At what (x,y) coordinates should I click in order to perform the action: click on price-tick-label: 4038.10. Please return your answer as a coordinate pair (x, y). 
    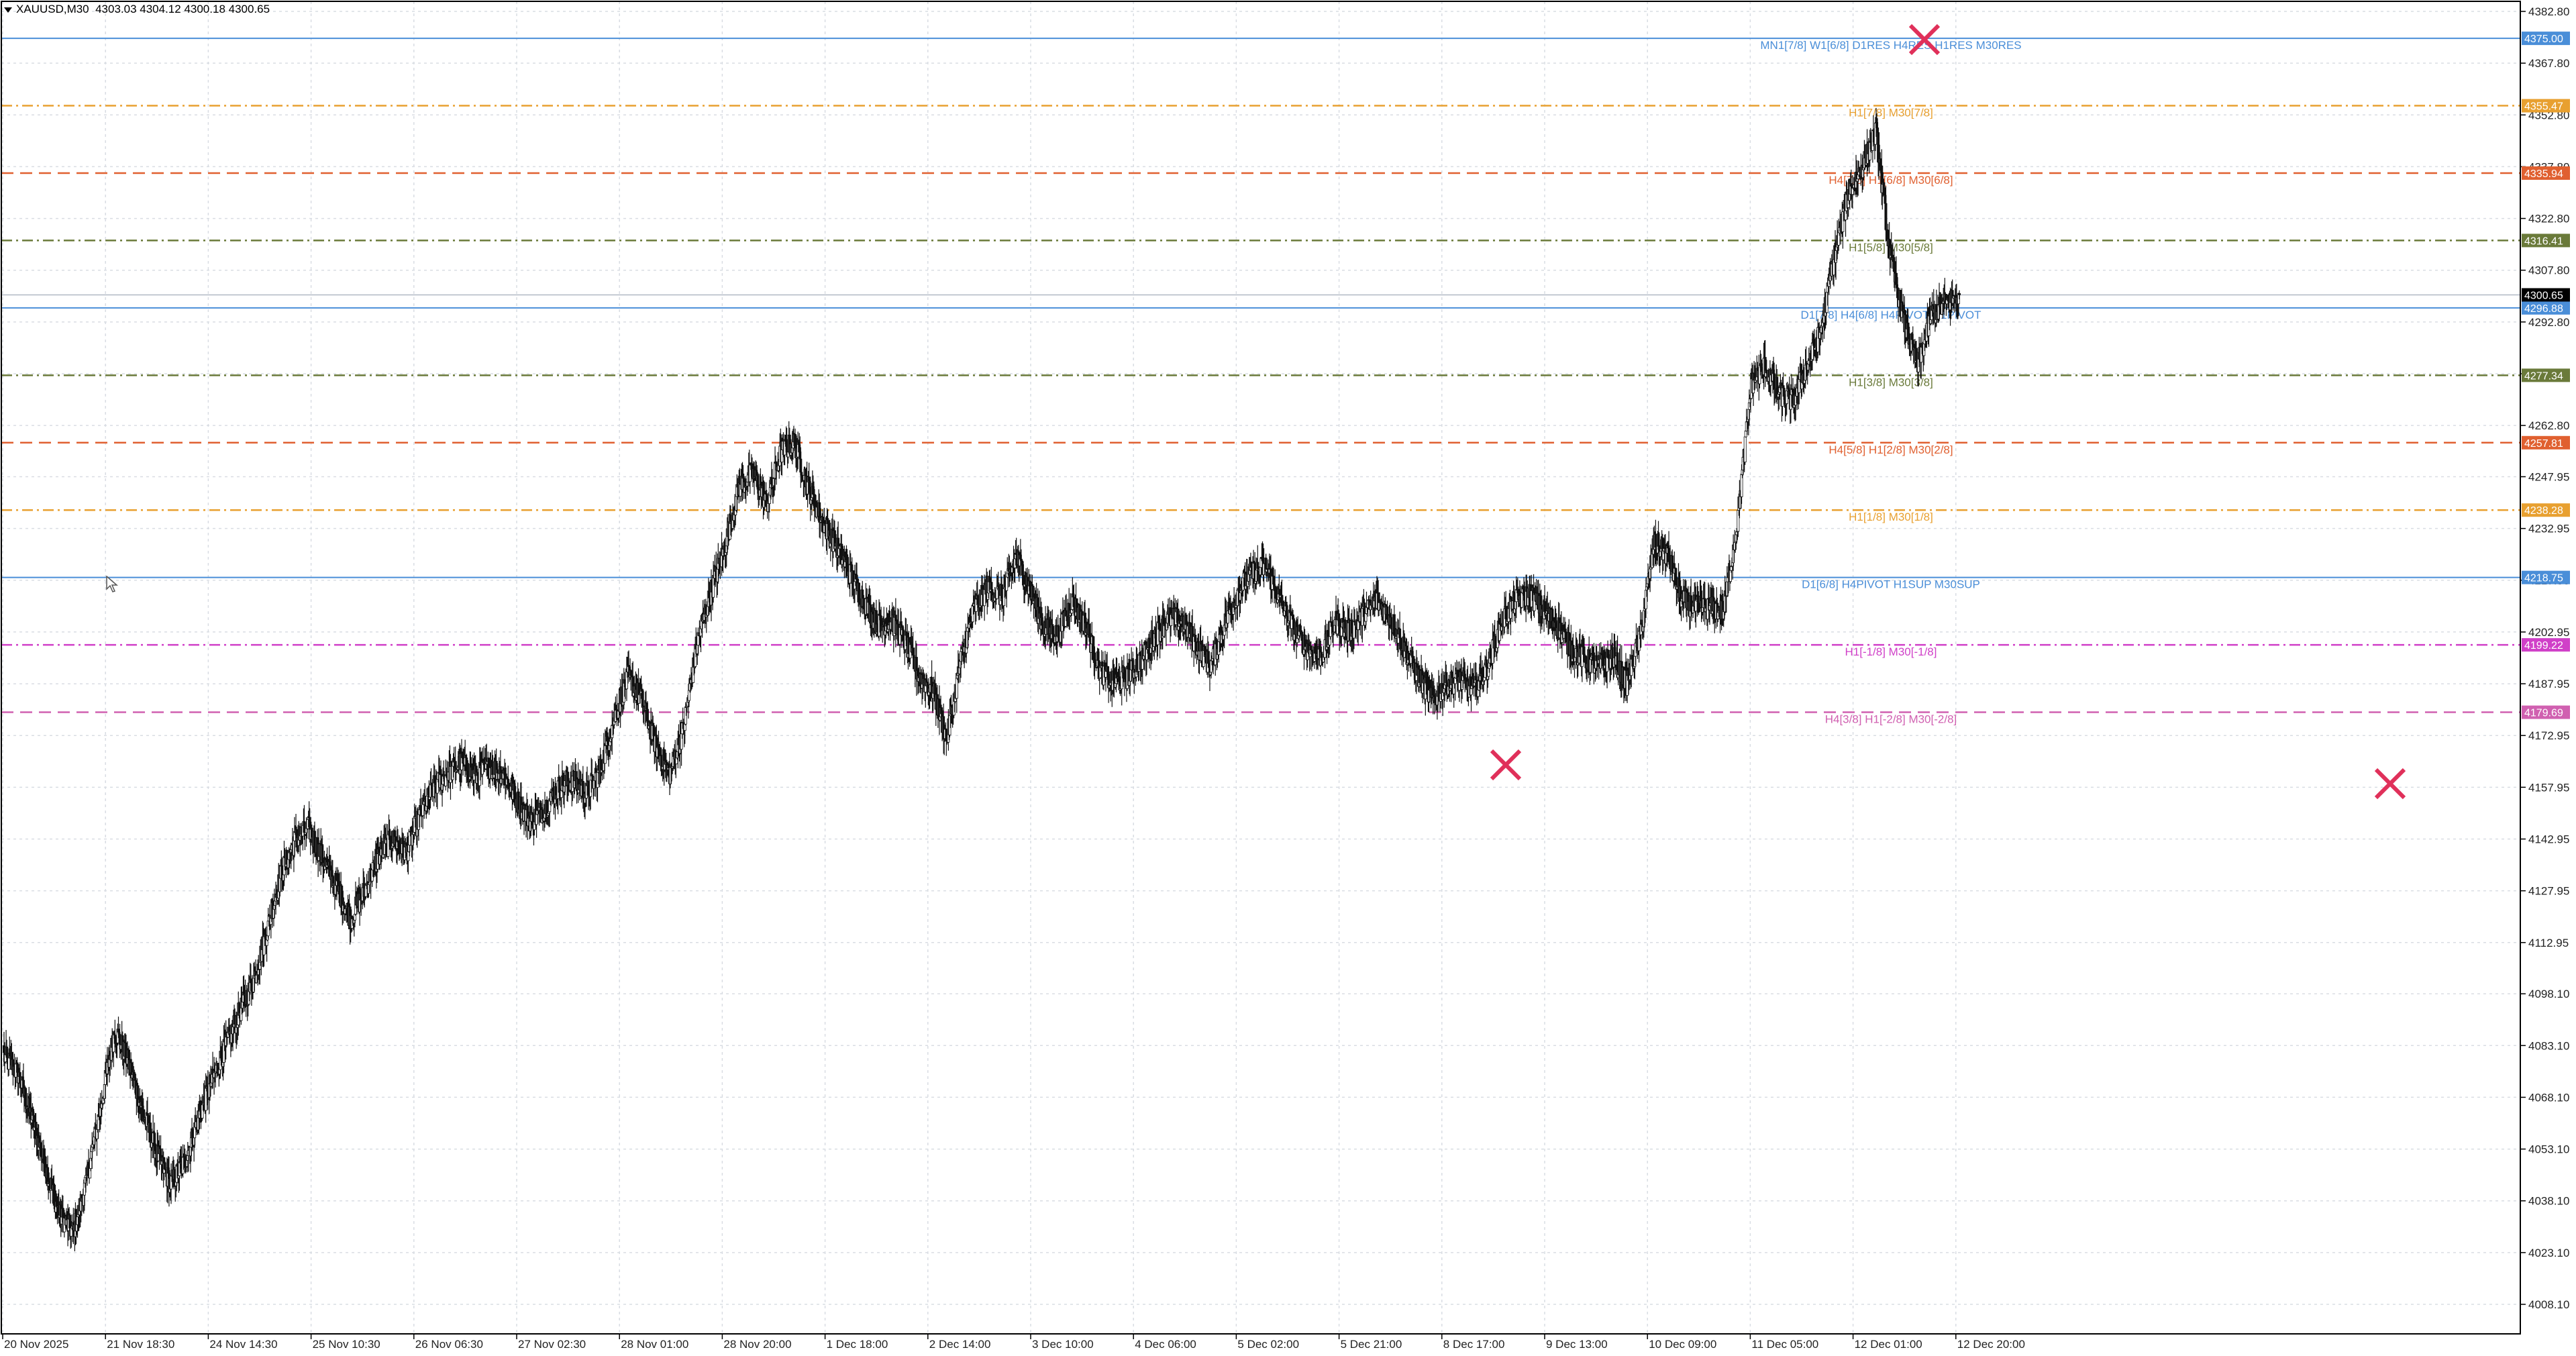
    Looking at the image, I should click on (2548, 1201).